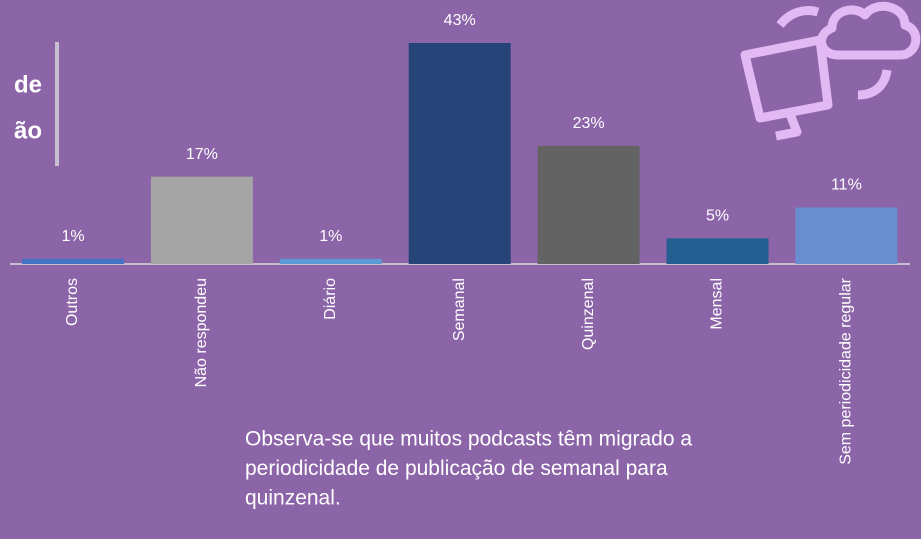 This screenshot has height=539, width=921. I want to click on title-fragment: ão, so click(28, 130).